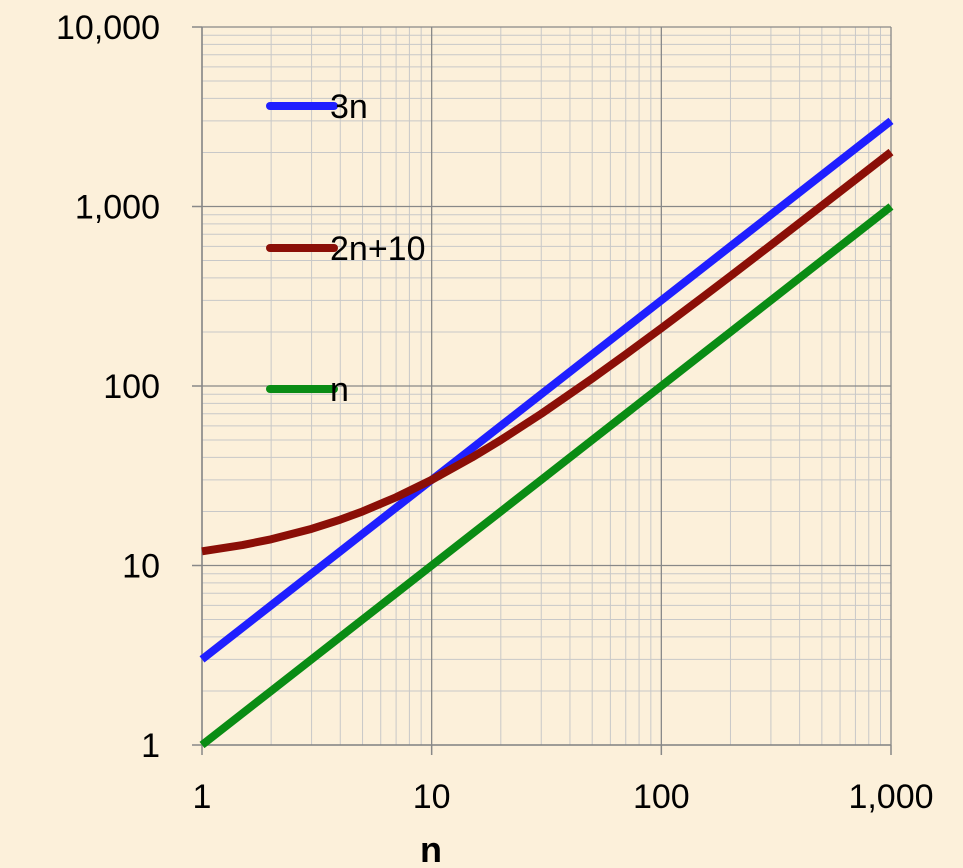 The height and width of the screenshot is (868, 963). I want to click on x-axis-title: n, so click(431, 848).